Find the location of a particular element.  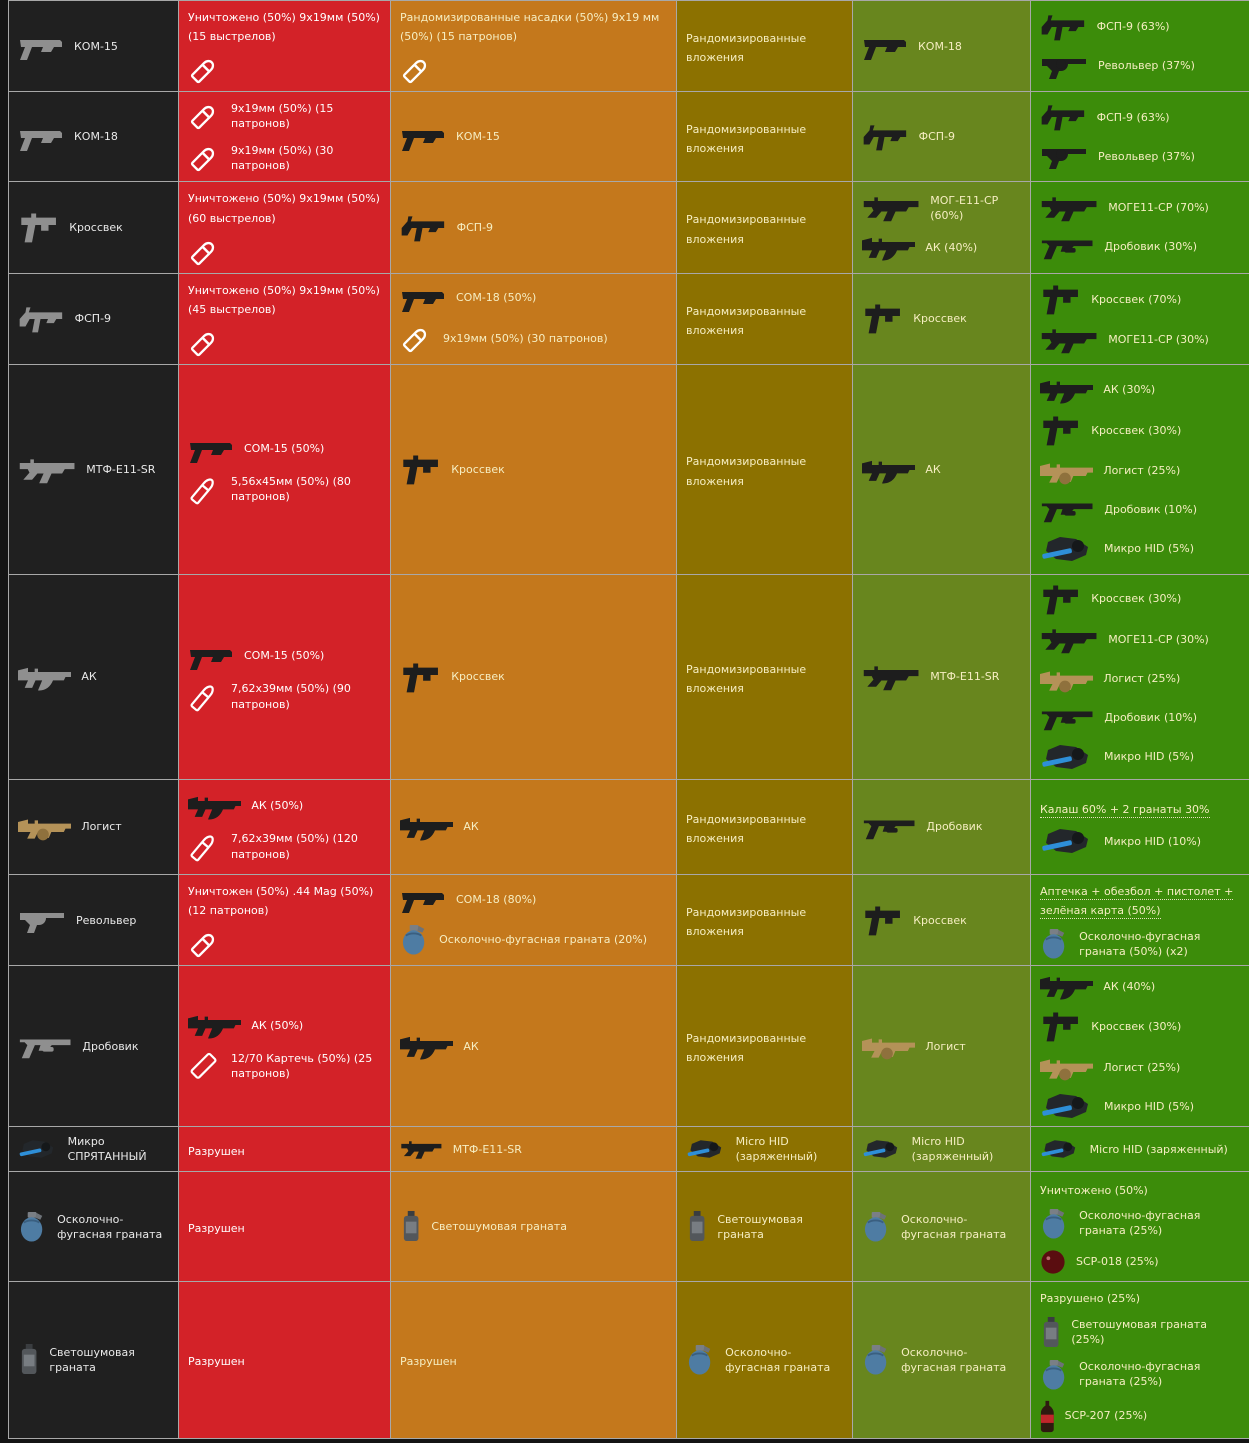

micro-hid-icon is located at coordinates (1067, 549).